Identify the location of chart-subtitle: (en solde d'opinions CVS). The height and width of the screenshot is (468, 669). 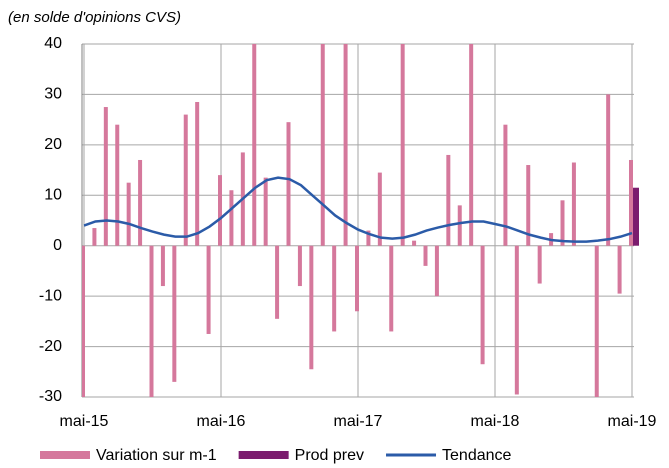
(94, 17).